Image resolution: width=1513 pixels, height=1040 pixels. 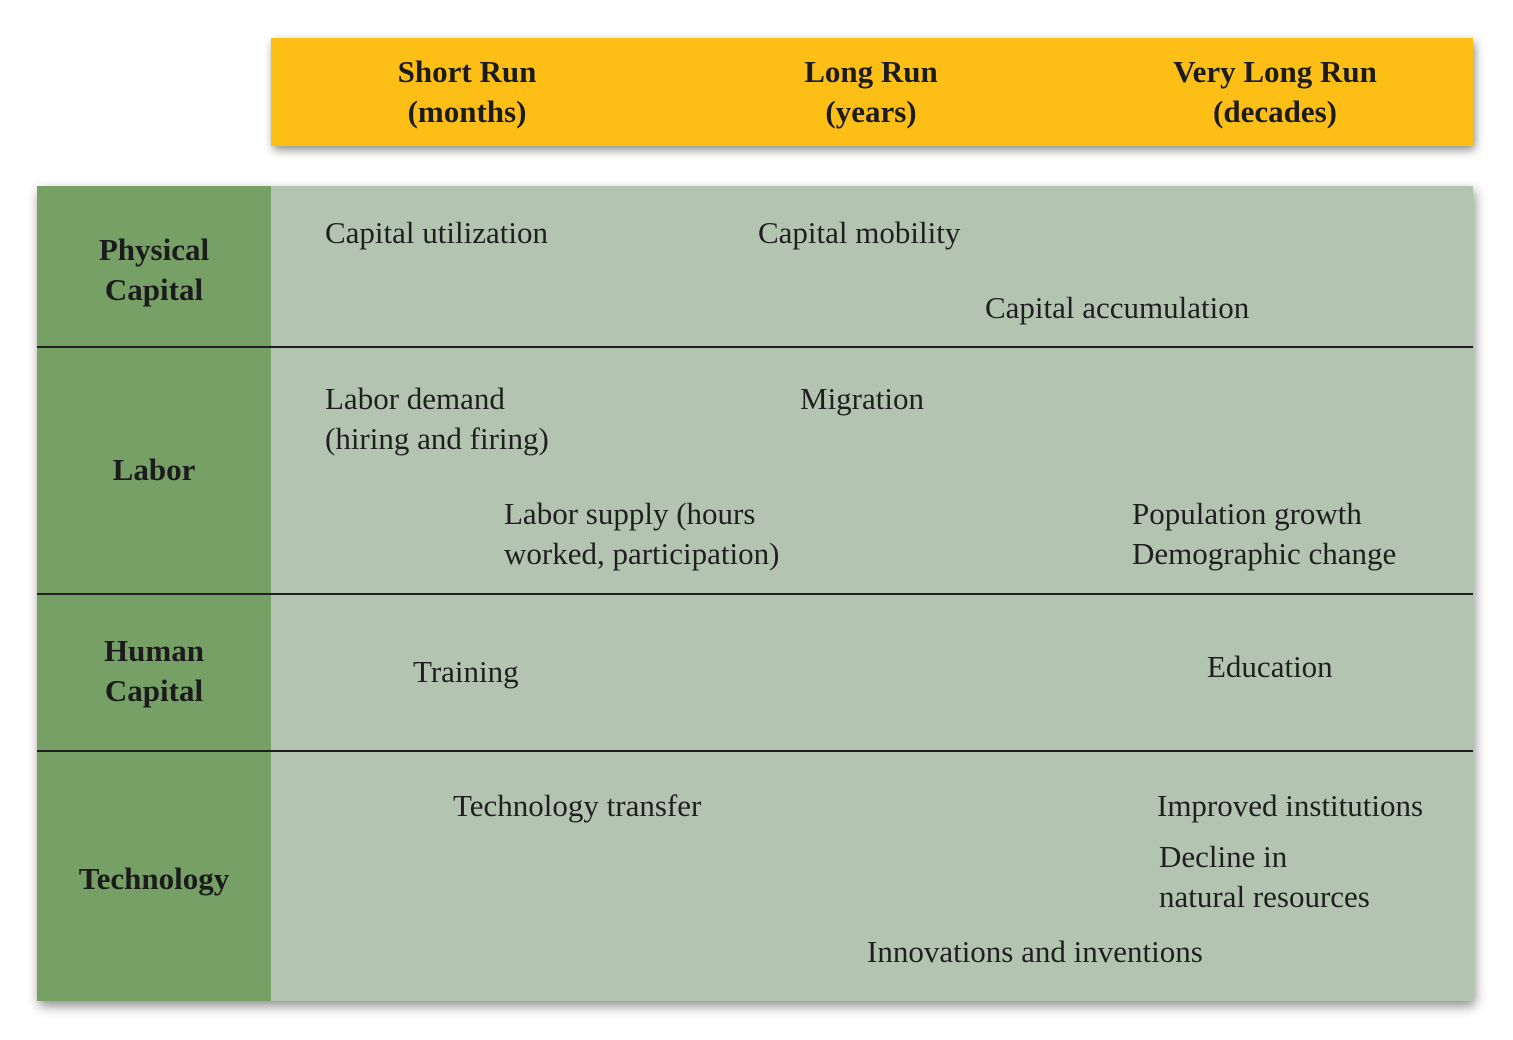 I want to click on item-technology-transfer: Technology transfer, so click(x=577, y=805).